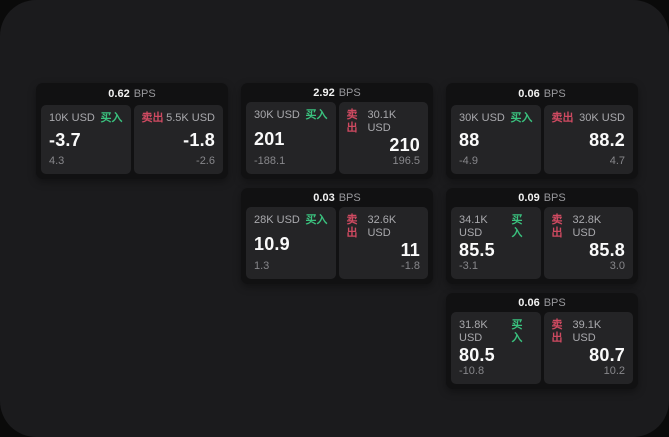 This screenshot has width=669, height=437. What do you see at coordinates (617, 161) in the screenshot?
I see `sell-delta: 4.7` at bounding box center [617, 161].